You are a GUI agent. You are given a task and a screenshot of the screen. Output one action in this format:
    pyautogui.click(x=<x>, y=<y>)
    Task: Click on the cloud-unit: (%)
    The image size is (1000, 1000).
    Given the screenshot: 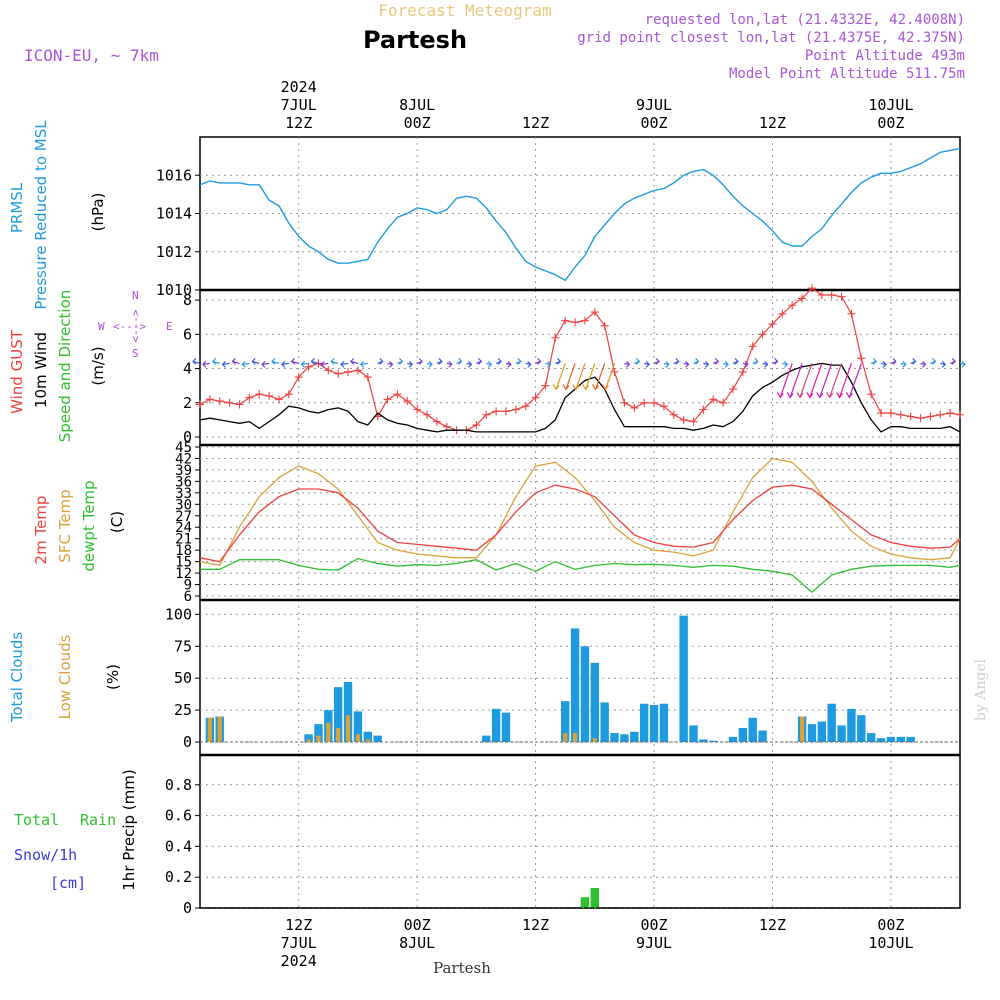 What is the action you would take?
    pyautogui.click(x=113, y=677)
    